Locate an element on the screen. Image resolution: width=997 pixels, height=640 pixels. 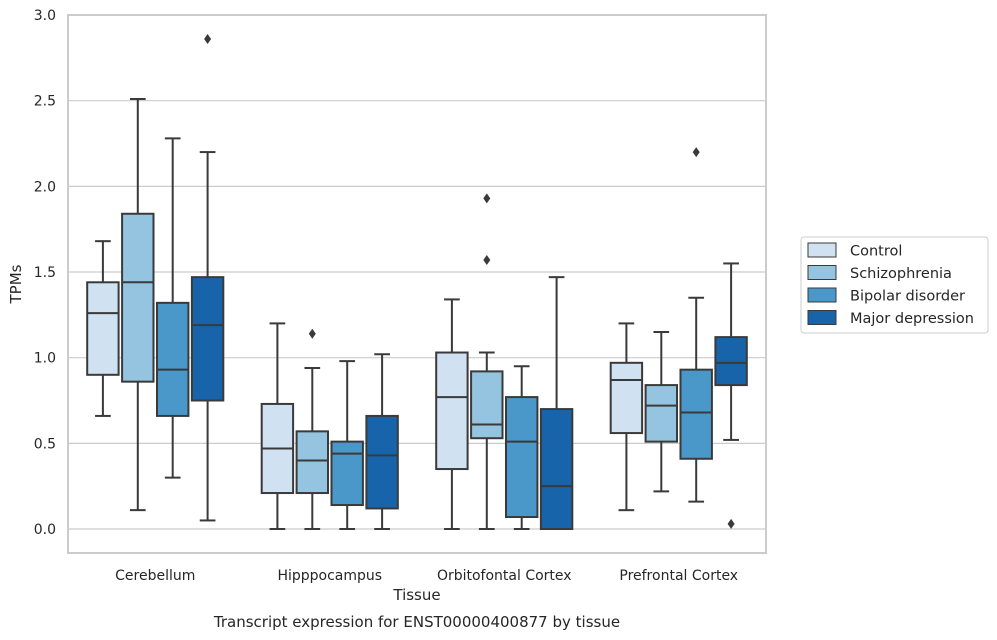
y-axis-ticks: 0.0 0.5 1.0 1.5 2.0 2.5 3.0 is located at coordinates (45, 273).